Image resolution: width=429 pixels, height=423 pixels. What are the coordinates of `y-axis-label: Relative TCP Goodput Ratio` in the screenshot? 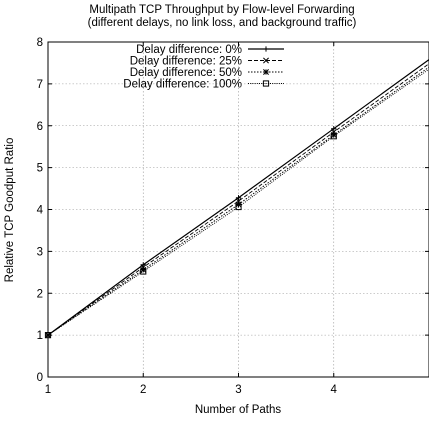 It's located at (10, 210).